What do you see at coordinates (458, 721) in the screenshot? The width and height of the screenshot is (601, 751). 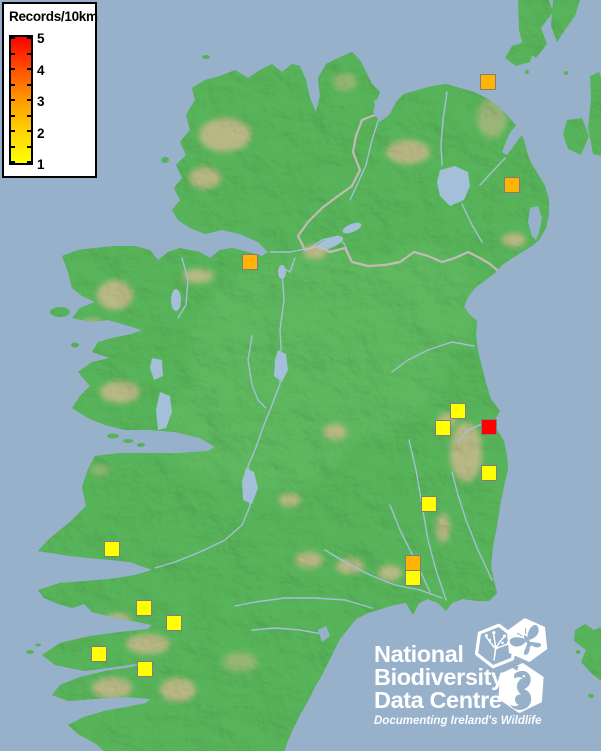 I see `logo-tagline: Documenting Ireland's Wildlife` at bounding box center [458, 721].